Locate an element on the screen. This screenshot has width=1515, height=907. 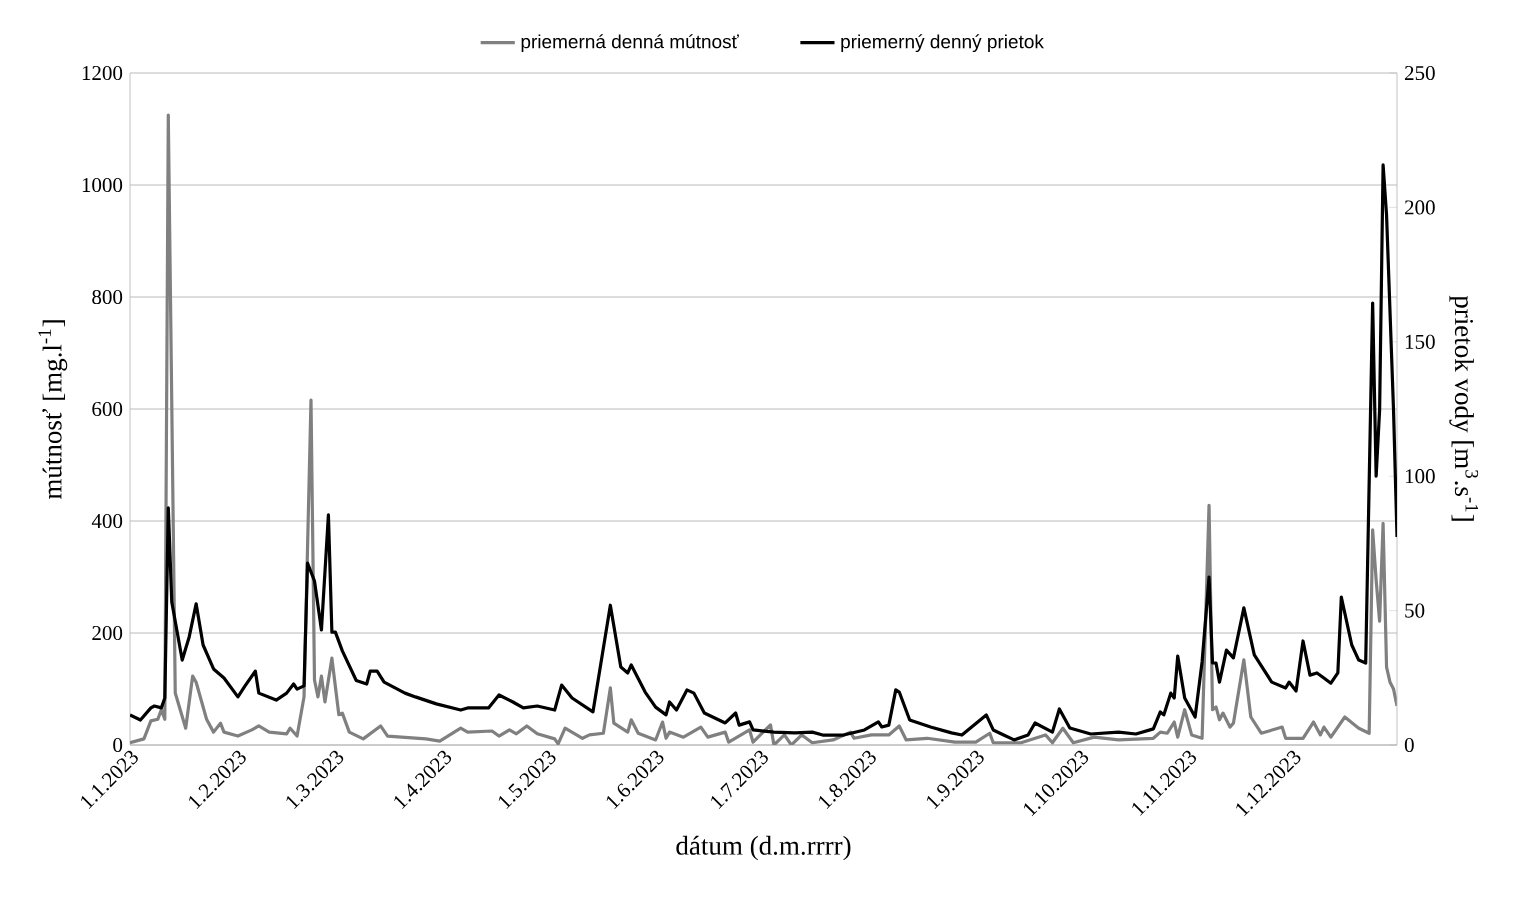
y-tick-label: 1000 is located at coordinates (102, 185).